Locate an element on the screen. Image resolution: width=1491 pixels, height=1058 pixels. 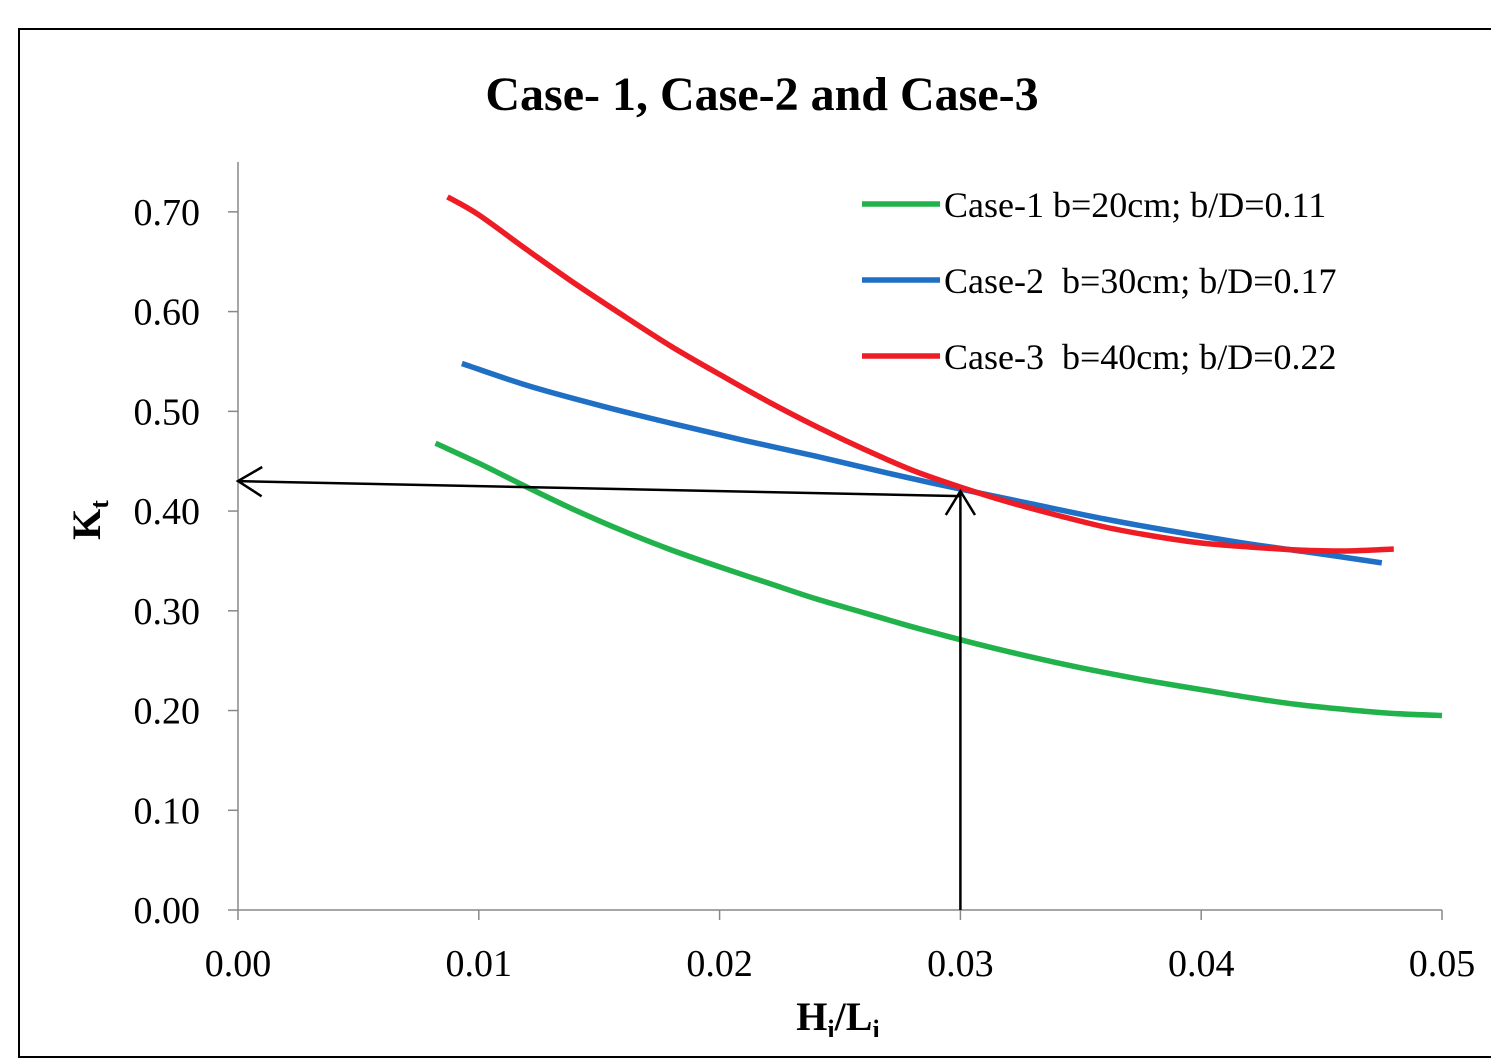
x-tick-label: 0.04 is located at coordinates (1201, 964).